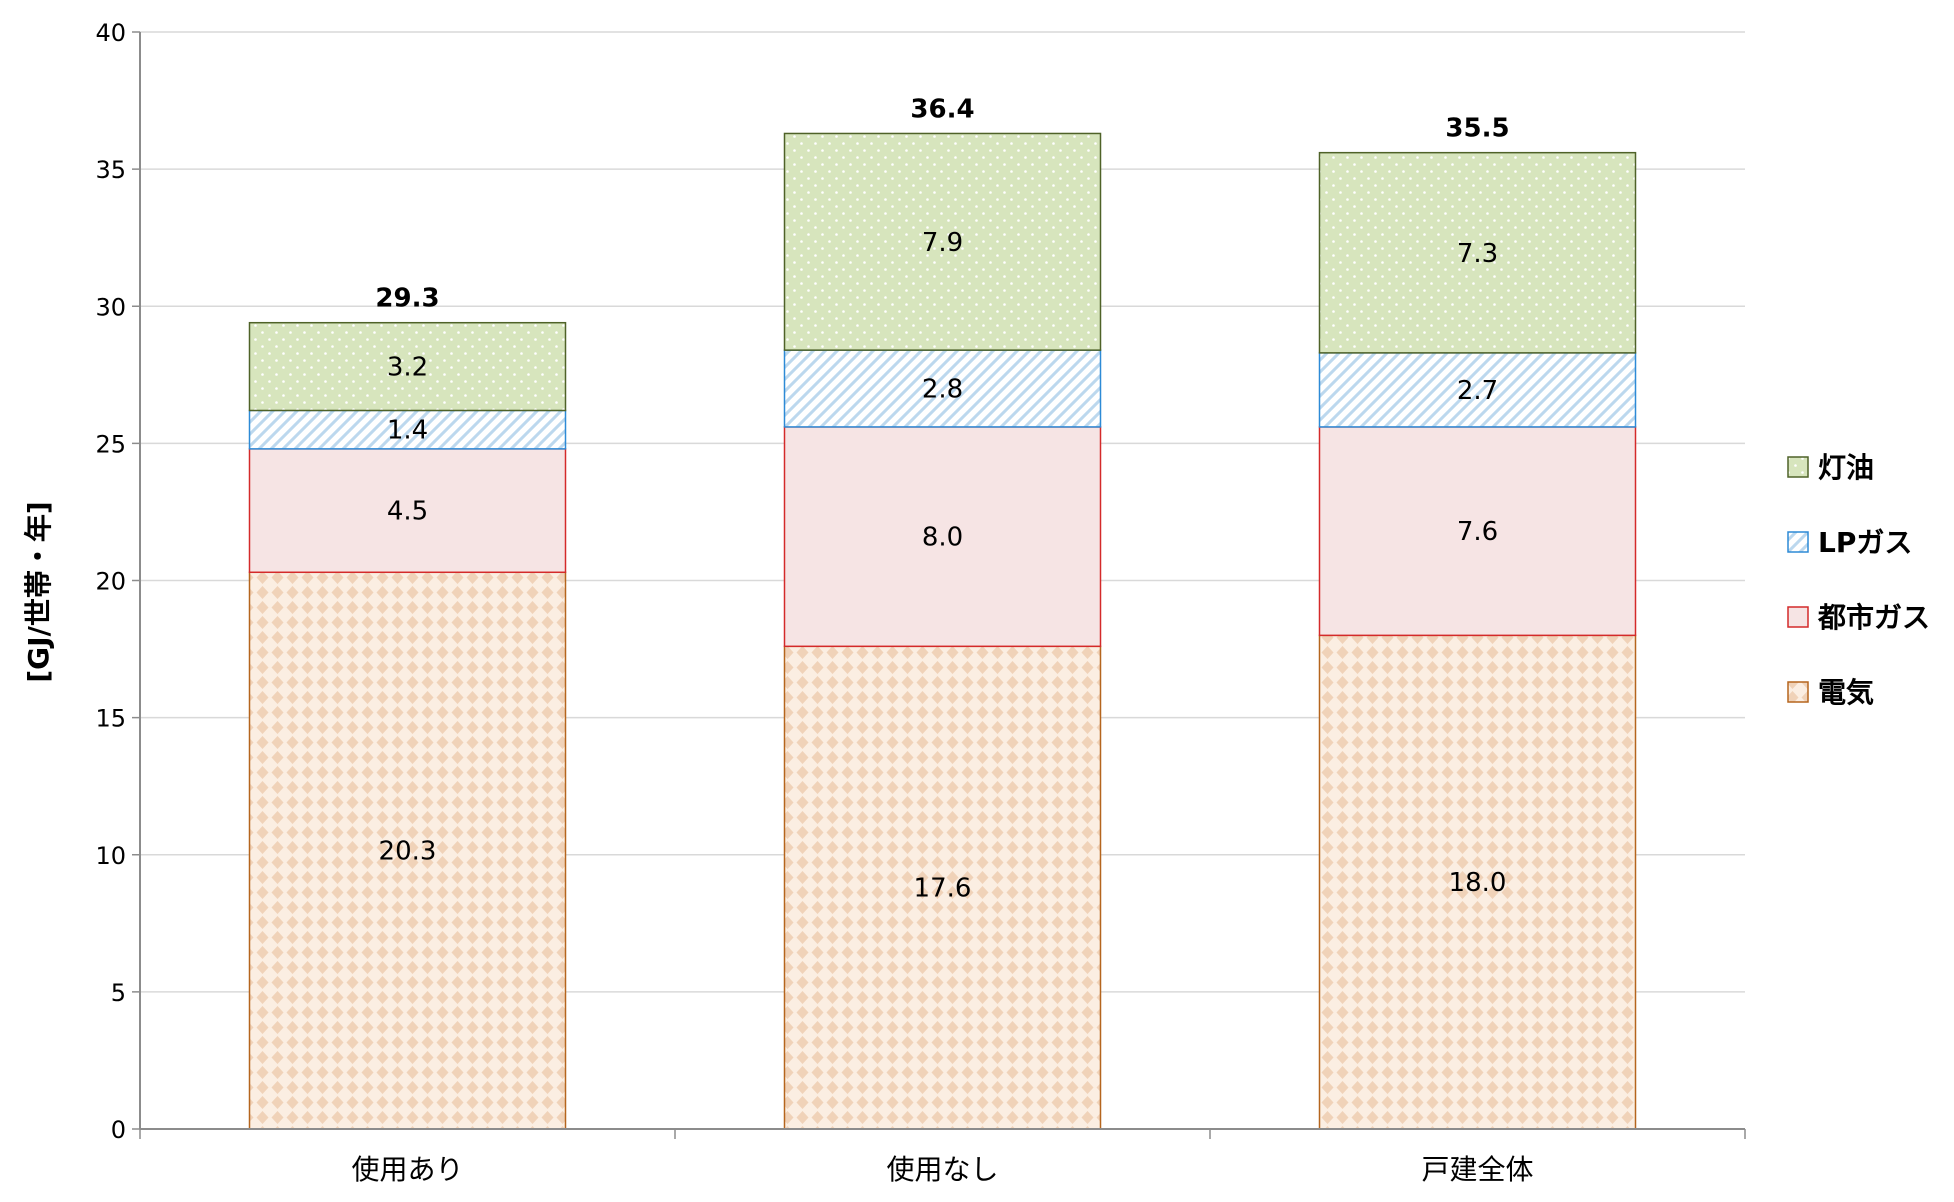 This screenshot has height=1202, width=1954. Describe the element at coordinates (38, 591) in the screenshot. I see `y-axis-title: [GJ/世帯・年]` at that location.